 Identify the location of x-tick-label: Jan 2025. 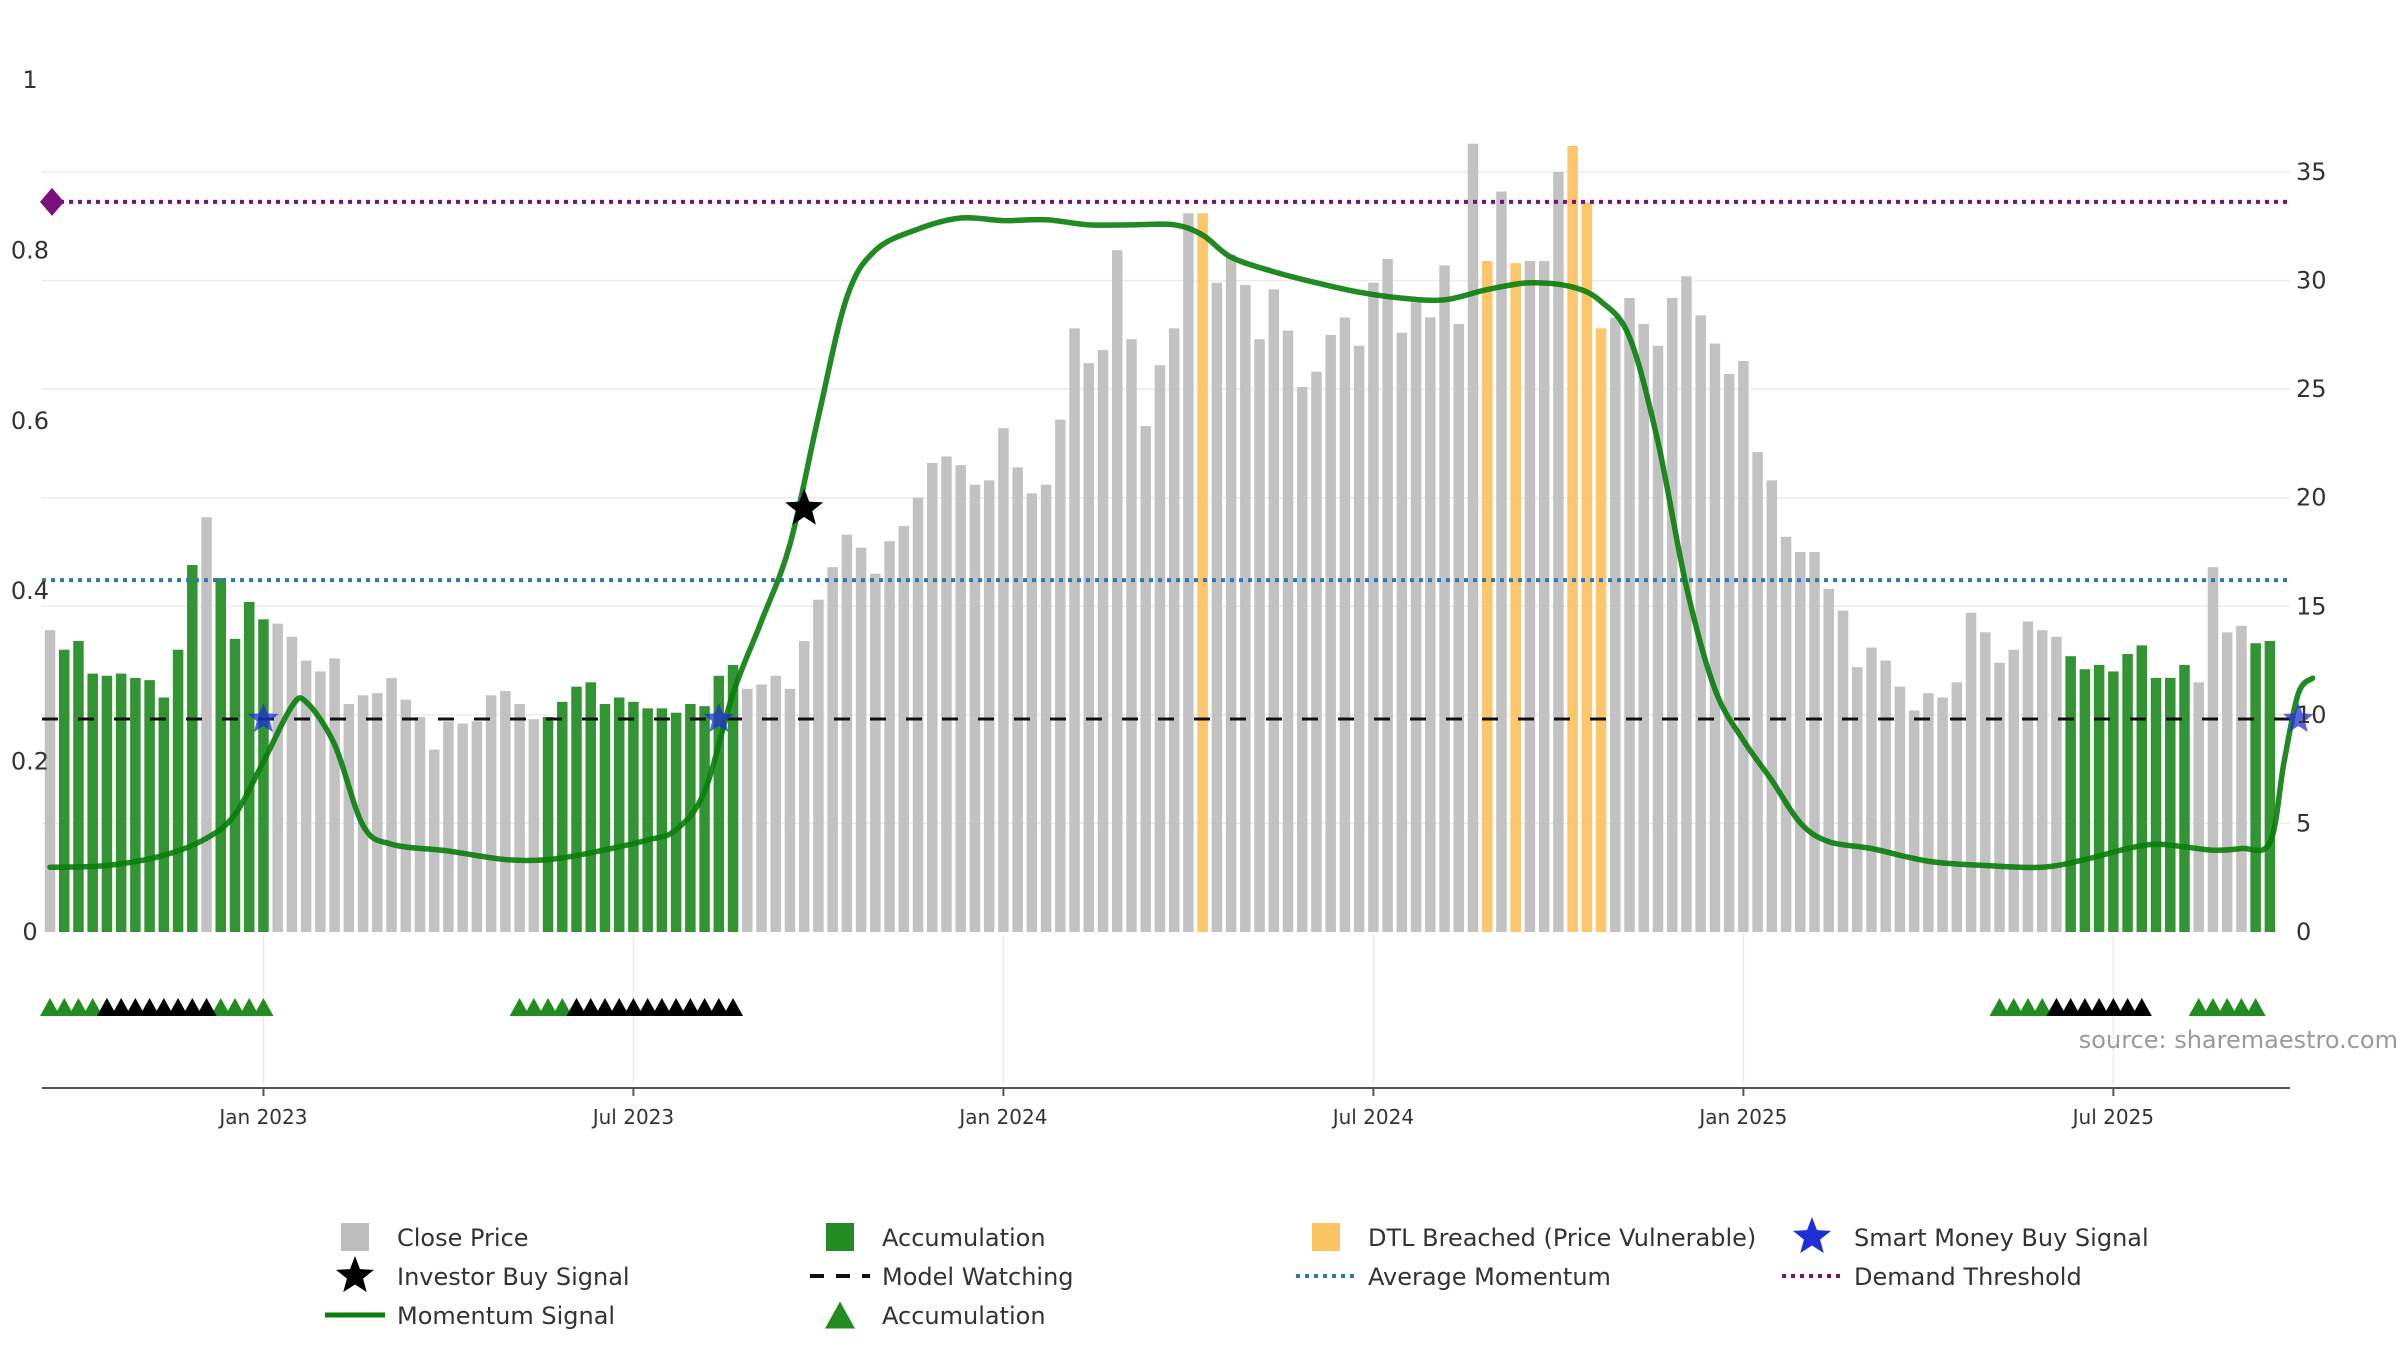
(1742, 1117).